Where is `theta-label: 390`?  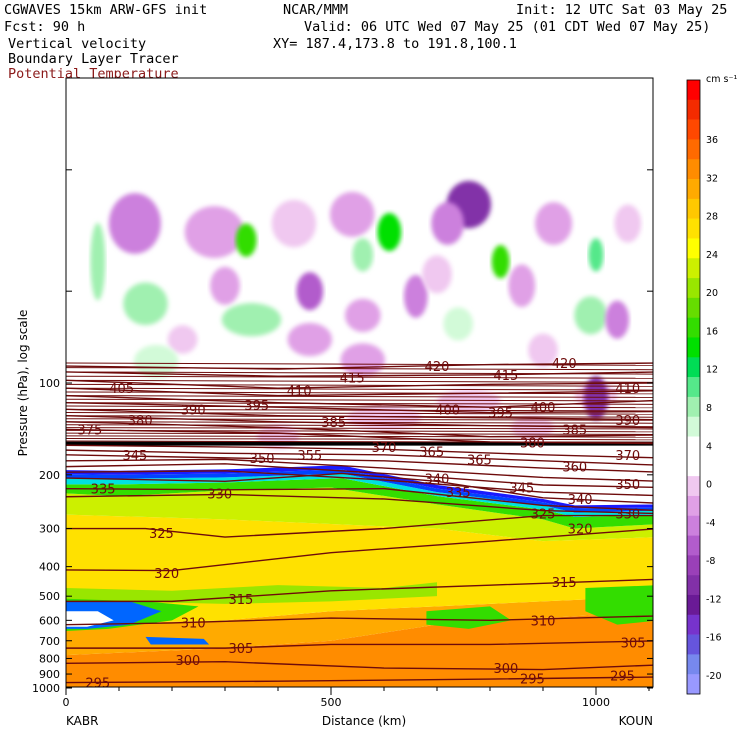 theta-label: 390 is located at coordinates (193, 410).